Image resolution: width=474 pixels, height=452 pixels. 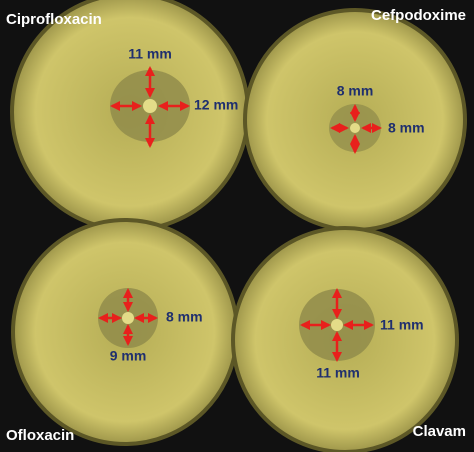 What do you see at coordinates (128, 356) in the screenshot?
I see `zone-measurement: 9 mm` at bounding box center [128, 356].